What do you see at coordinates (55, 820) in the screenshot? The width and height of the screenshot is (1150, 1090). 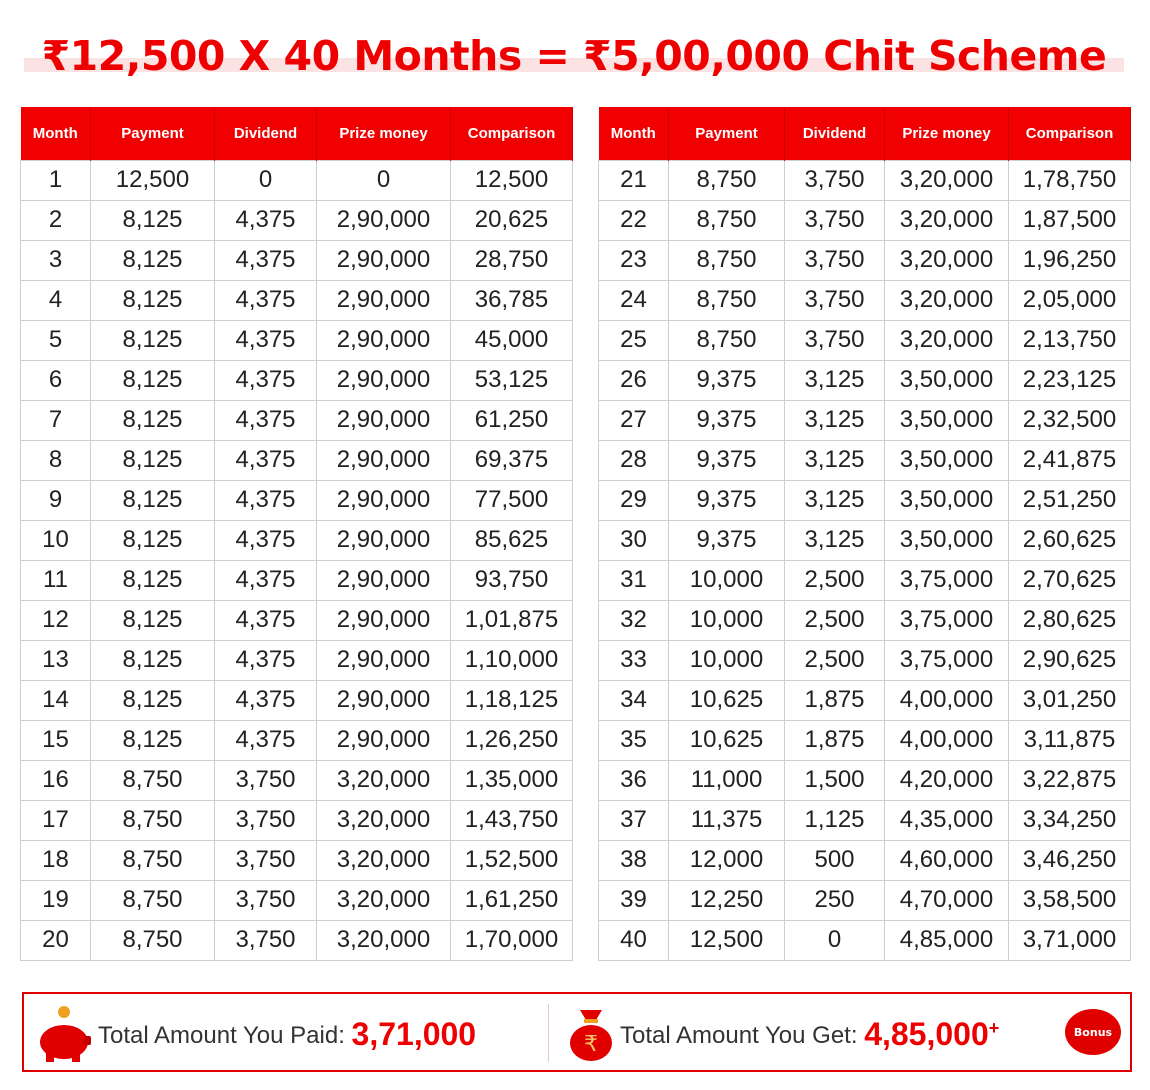 I see `cell-month: 17` at bounding box center [55, 820].